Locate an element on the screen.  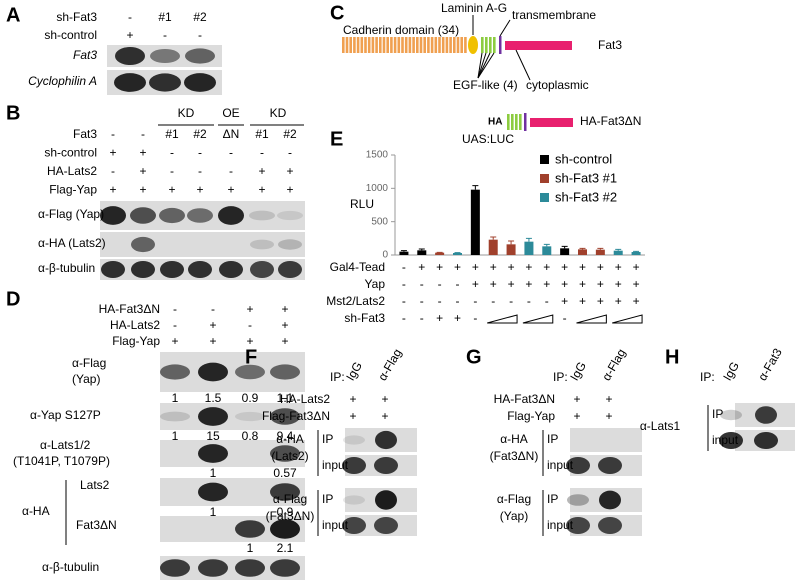
protein-label: HA-Fat3ΔN is located at coordinates (610, 121).